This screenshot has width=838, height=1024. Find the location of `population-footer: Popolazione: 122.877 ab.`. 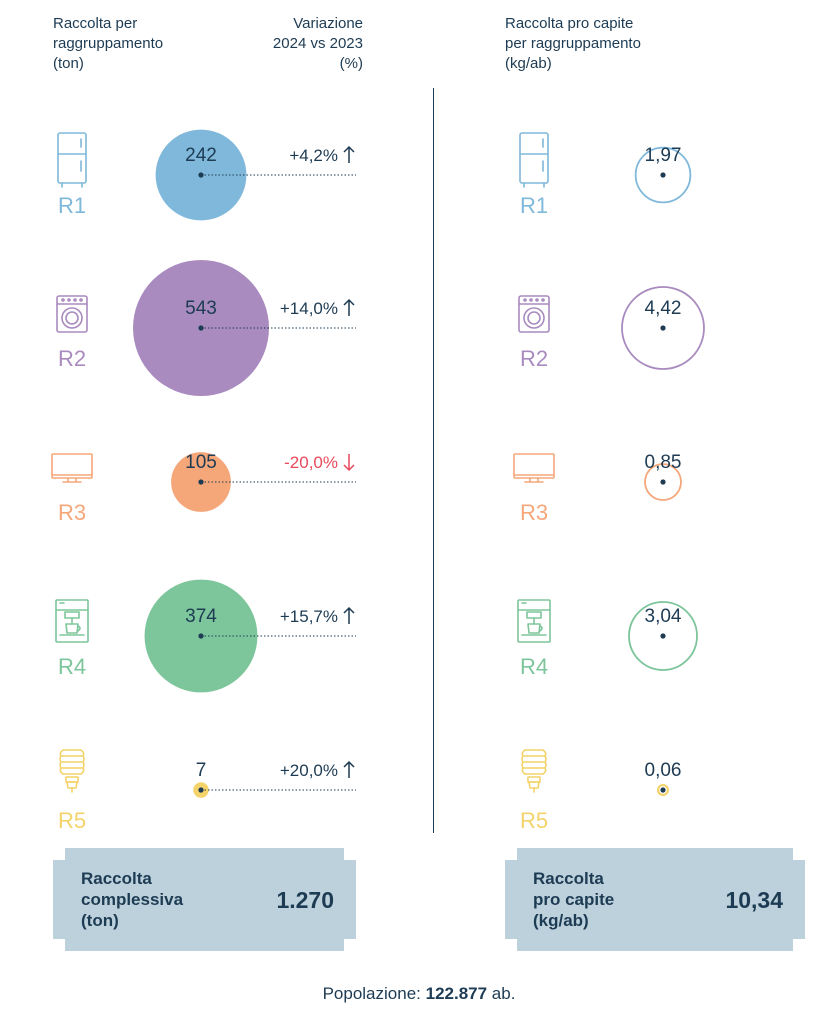

population-footer: Popolazione: 122.877 ab. is located at coordinates (419, 994).